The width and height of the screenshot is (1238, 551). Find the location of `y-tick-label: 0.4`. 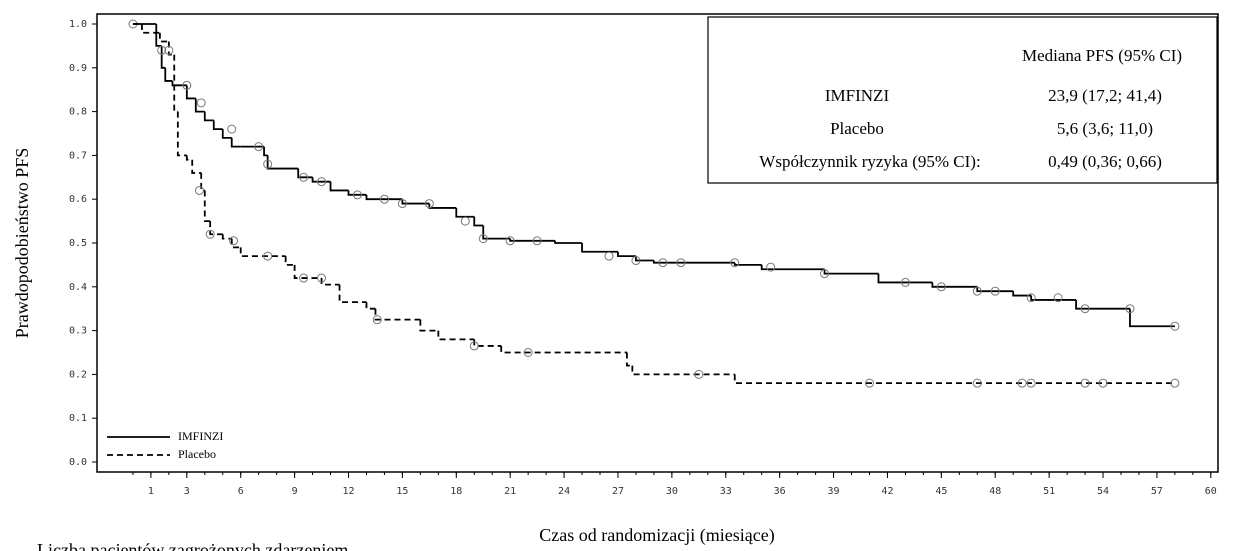

y-tick-label: 0.4 is located at coordinates (78, 287).